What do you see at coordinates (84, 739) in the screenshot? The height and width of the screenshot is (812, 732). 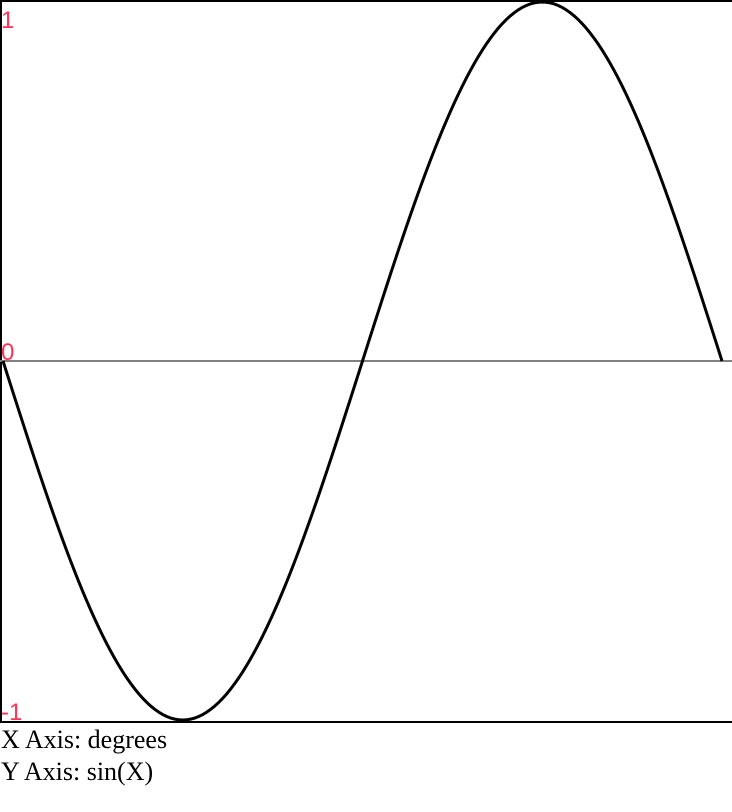 I see `x-axis-caption: X Axis: degrees` at bounding box center [84, 739].